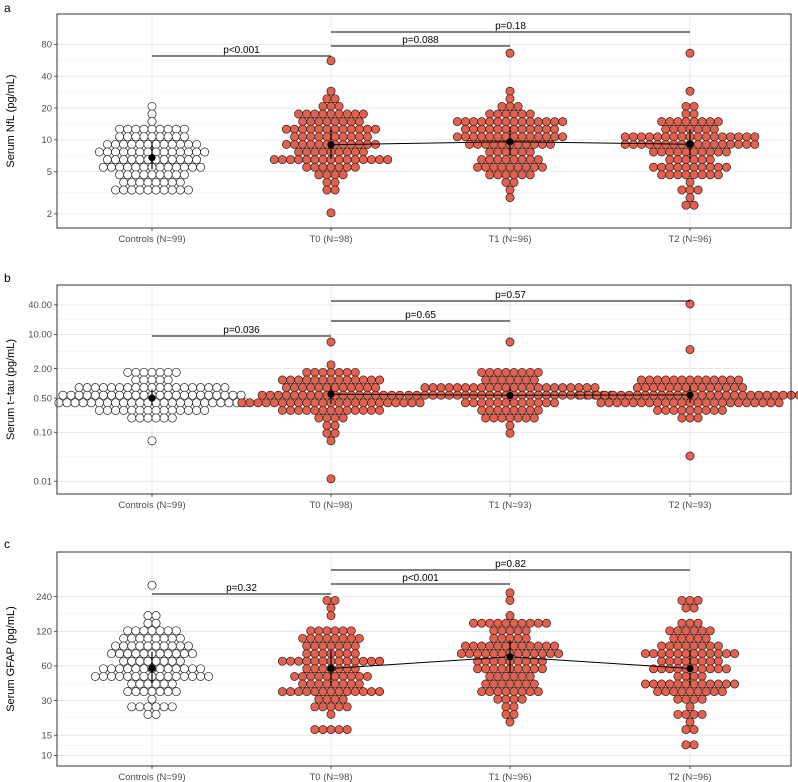  I want to click on p-value-label: p<0.001, so click(241, 50).